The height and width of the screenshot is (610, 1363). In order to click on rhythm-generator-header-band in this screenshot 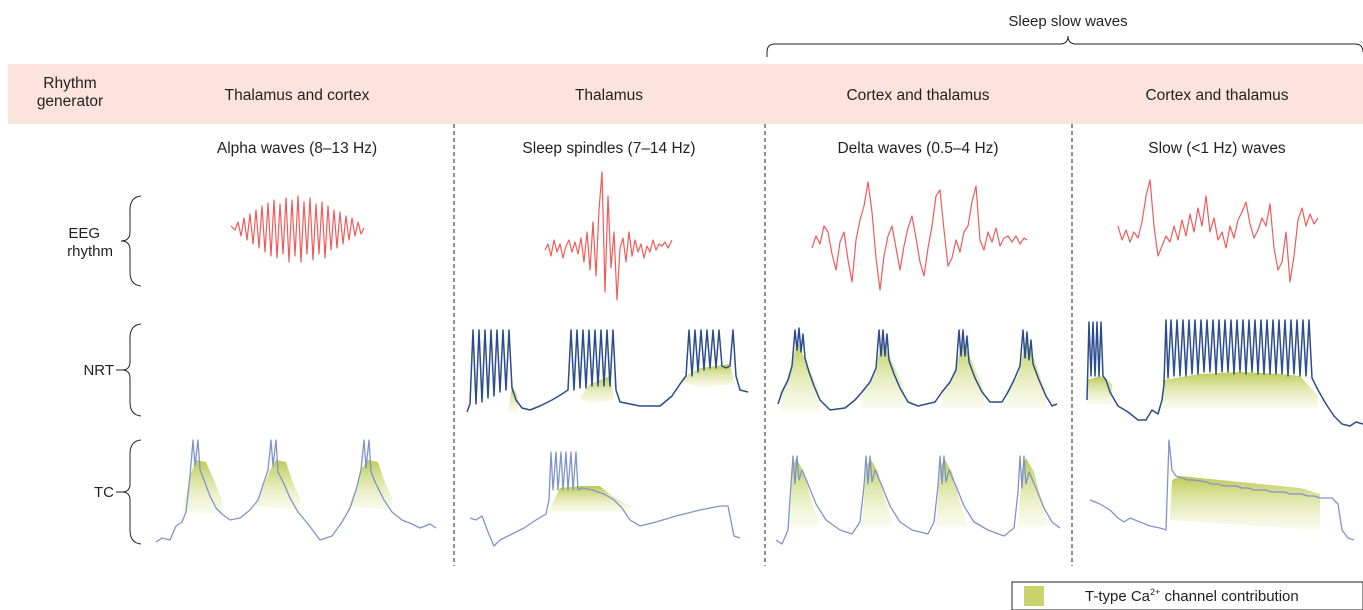, I will do `click(685, 94)`.